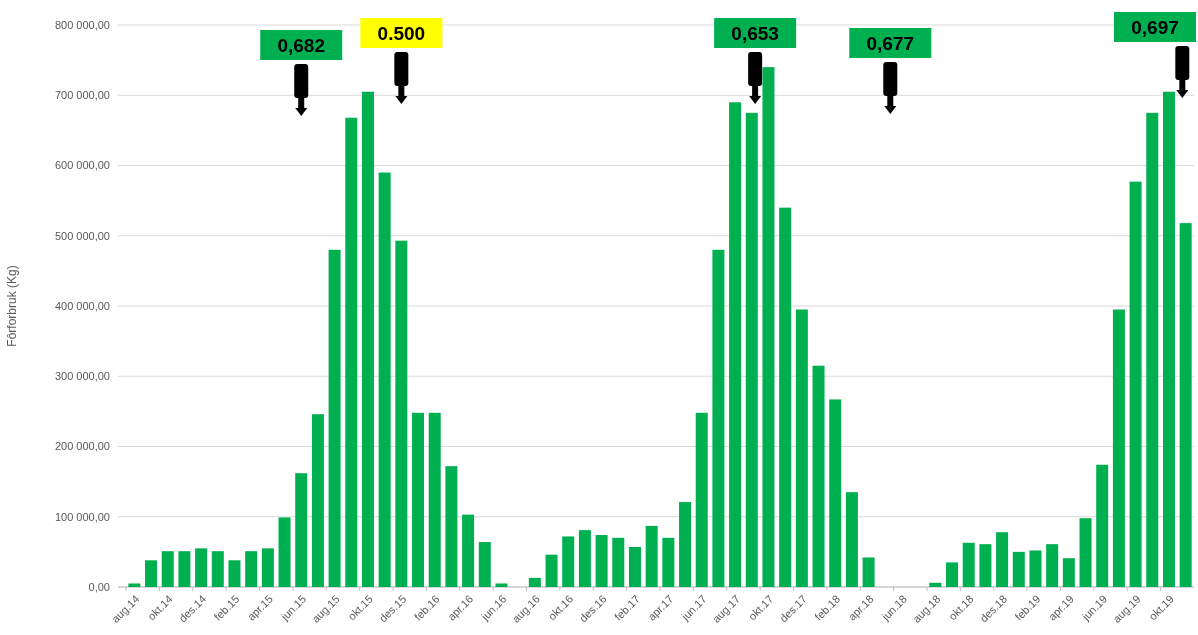 The image size is (1198, 635). What do you see at coordinates (401, 33) in the screenshot?
I see `annotation: 0.500` at bounding box center [401, 33].